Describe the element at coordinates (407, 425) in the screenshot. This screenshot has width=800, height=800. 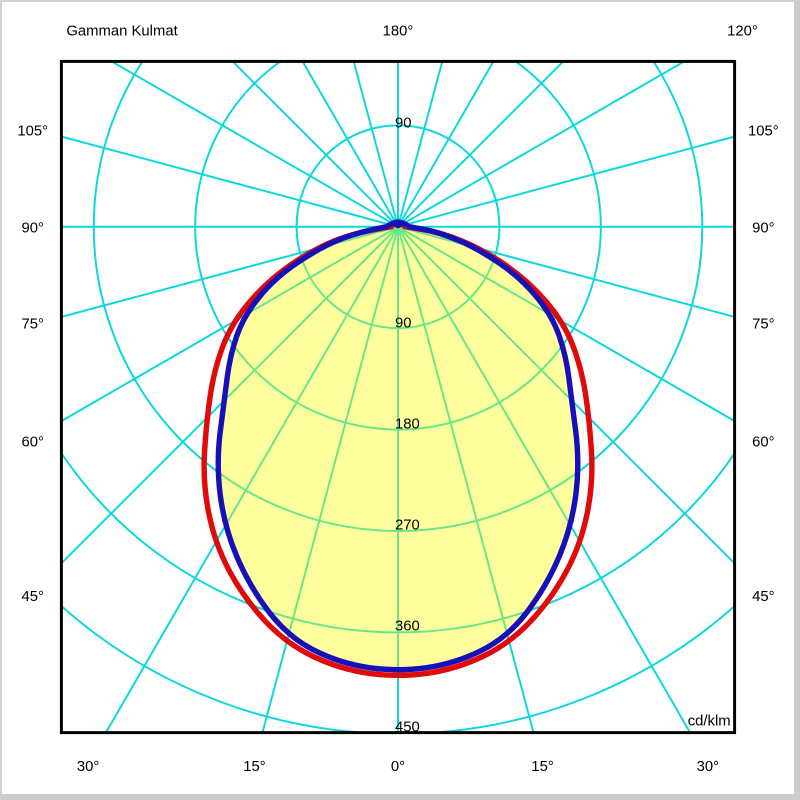
I see `radial-tick-label-2: 180` at that location.